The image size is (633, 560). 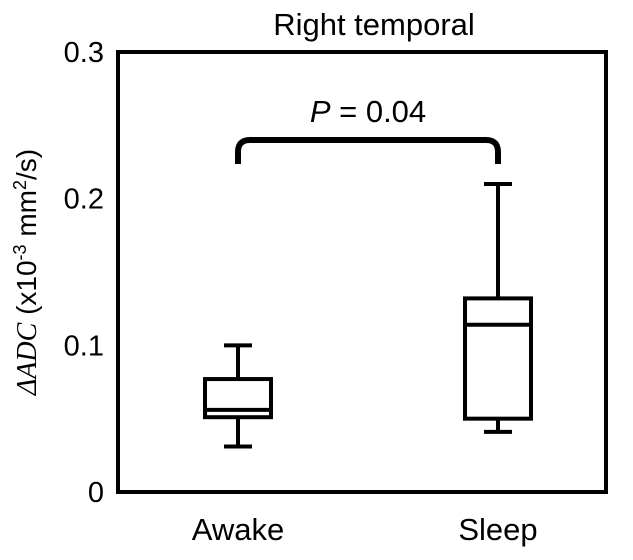 I want to click on y-axis-label: ΔADC (x10-3 mm2/s), so click(x=26, y=272).